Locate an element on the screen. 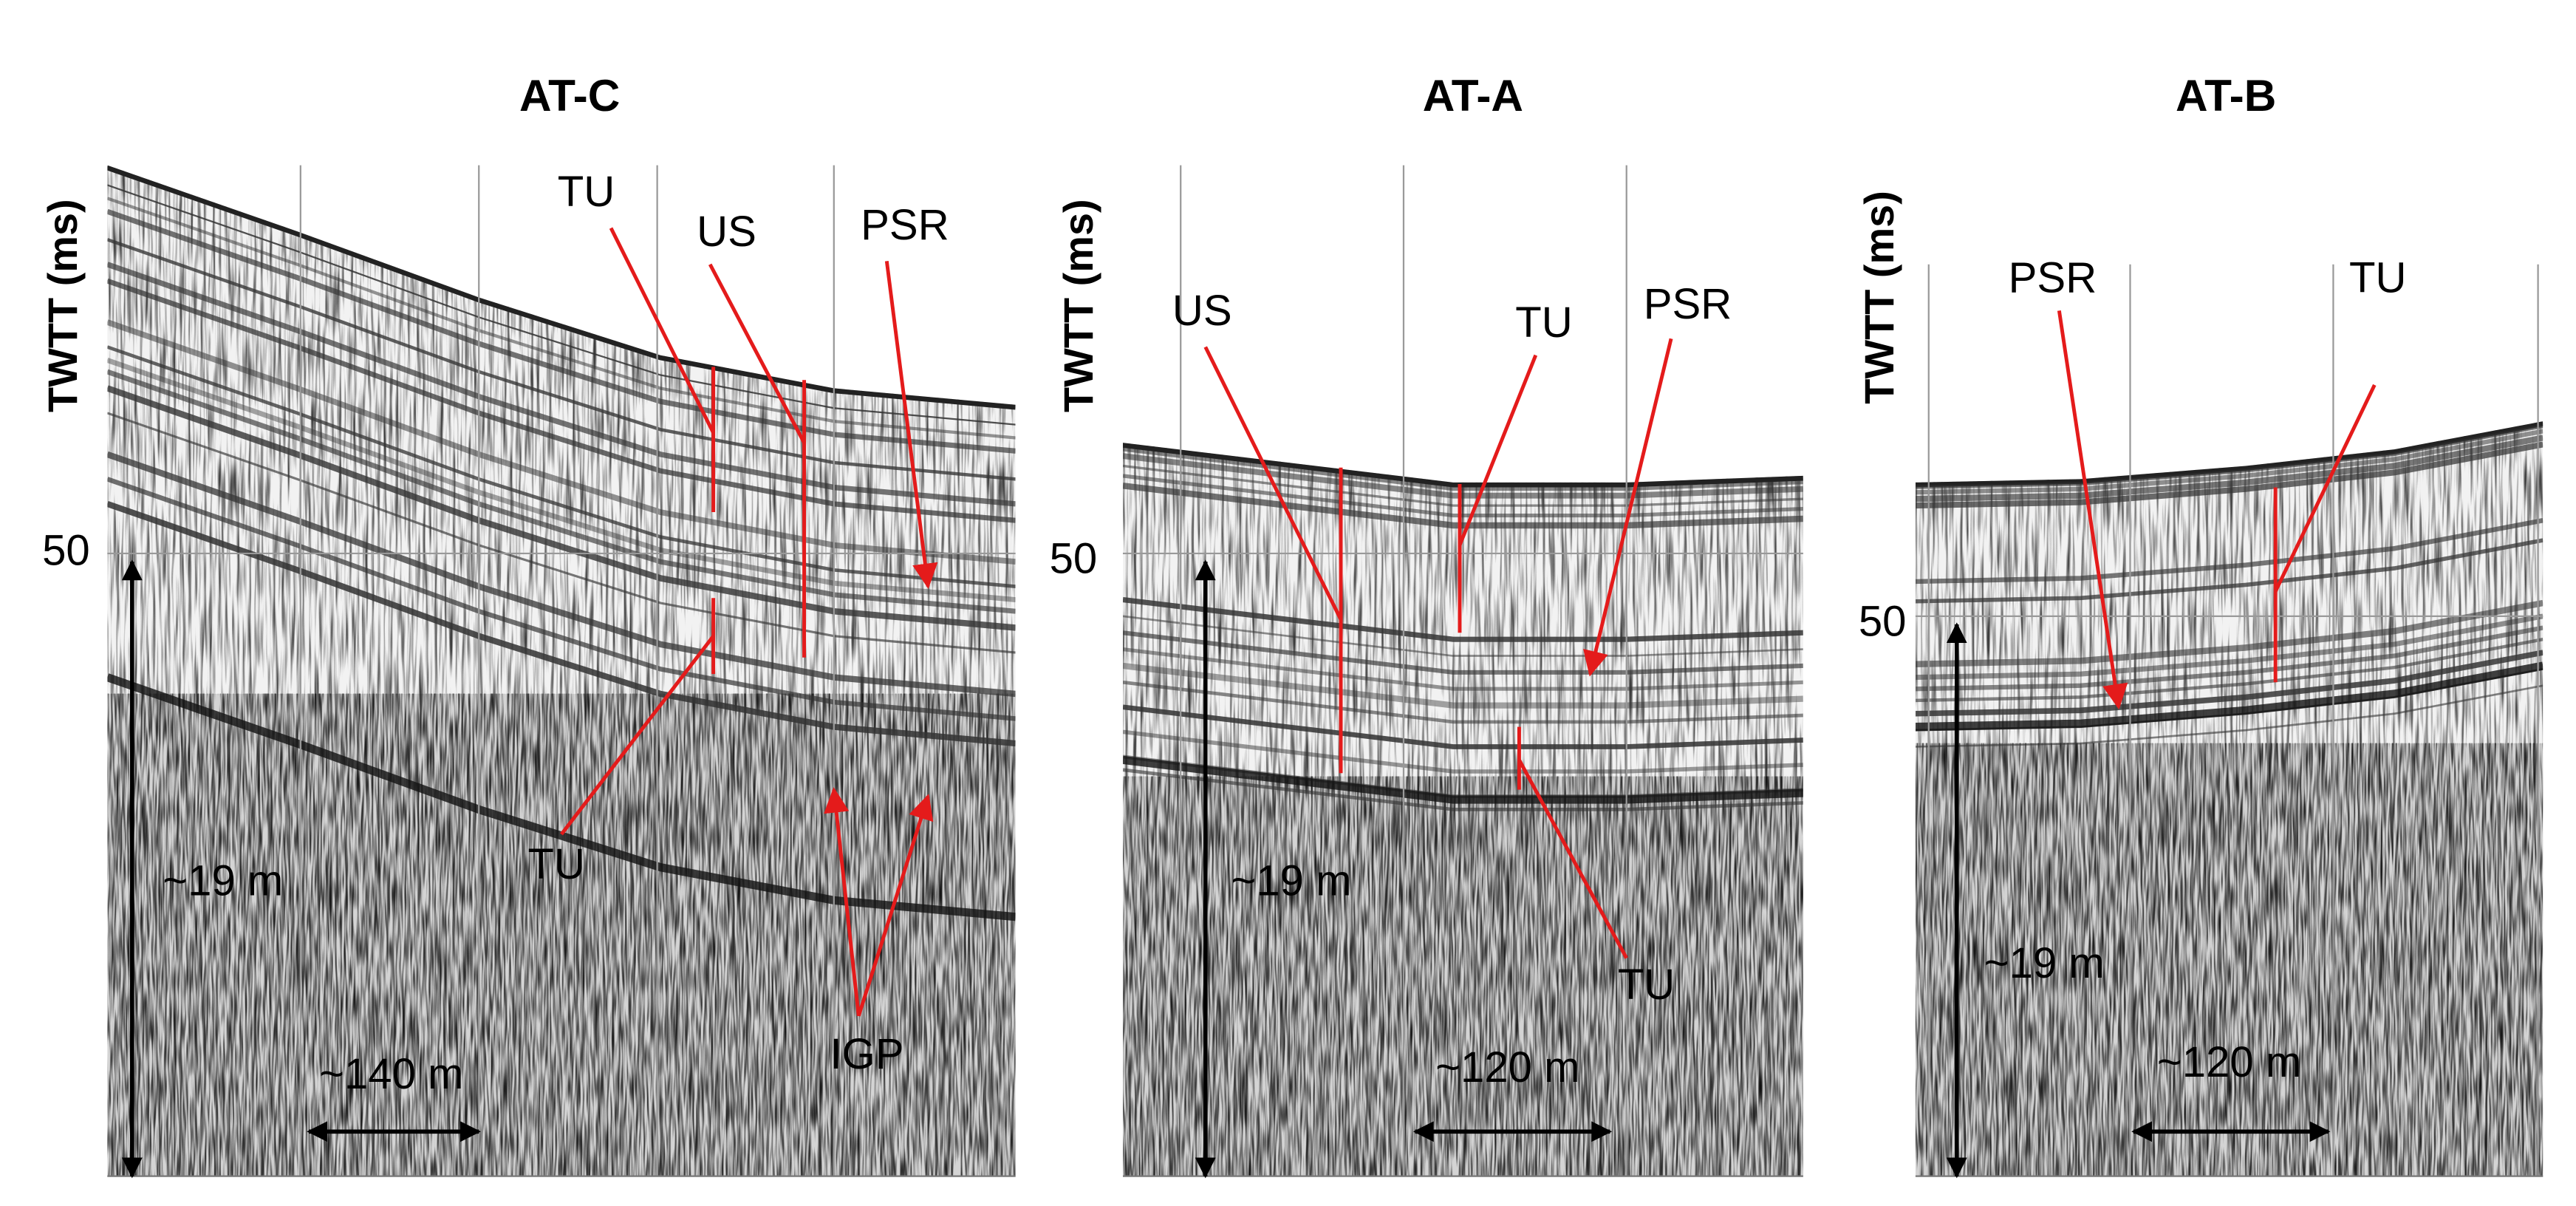 The image size is (2576, 1206). panel-title: AT-B is located at coordinates (2226, 95).